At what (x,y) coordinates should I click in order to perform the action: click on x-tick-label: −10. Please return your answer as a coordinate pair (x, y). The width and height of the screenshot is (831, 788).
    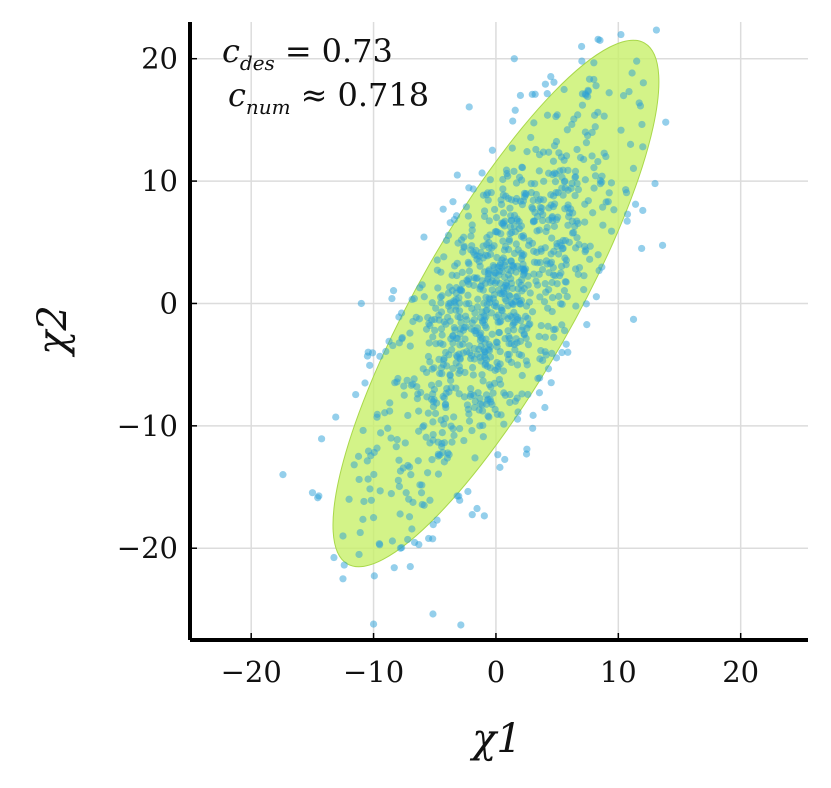
    Looking at the image, I should click on (373, 672).